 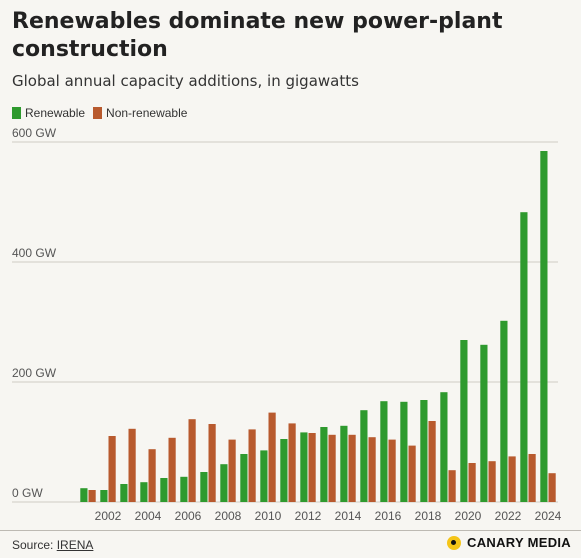 What do you see at coordinates (348, 516) in the screenshot?
I see `x-tick-label: 2014` at bounding box center [348, 516].